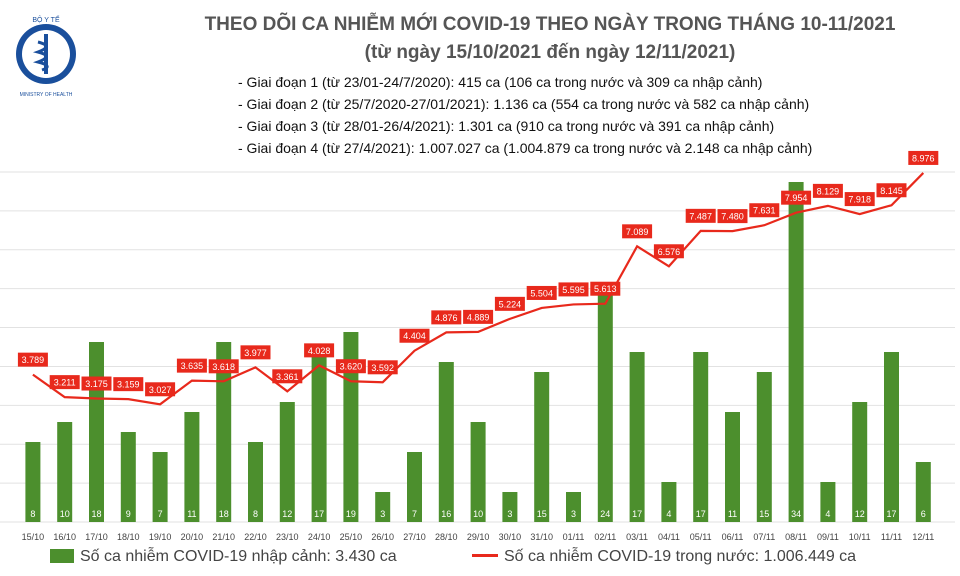  I want to click on x-tick-label: 17/10, so click(96, 537).